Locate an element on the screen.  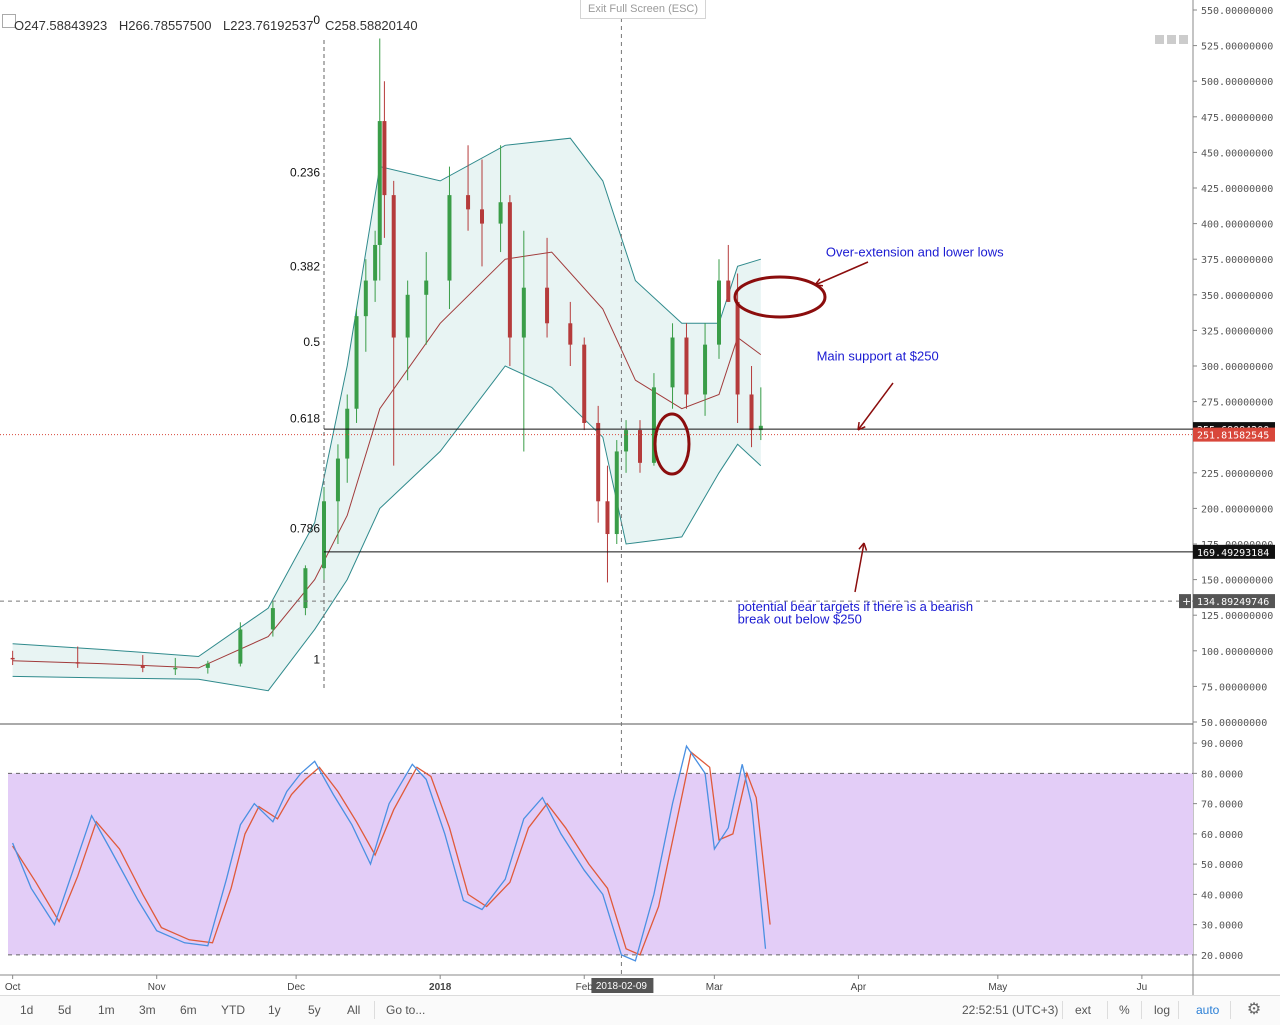
arrowhead-icon is located at coordinates (861, 426).